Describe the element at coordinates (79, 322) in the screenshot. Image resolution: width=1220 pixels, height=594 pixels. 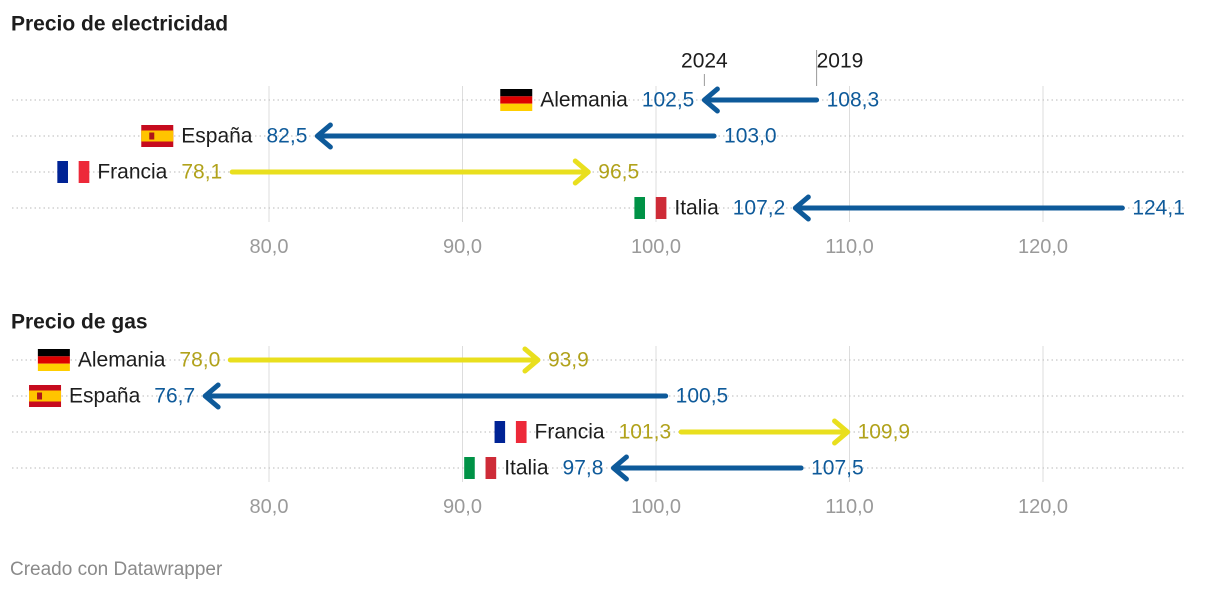
I see `chart-title: Precio de gas` at that location.